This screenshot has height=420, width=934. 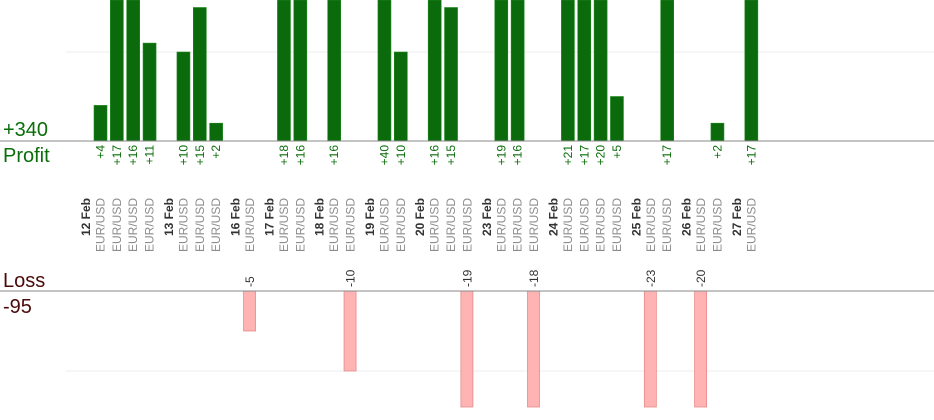 I want to click on loss-value-label: -5, so click(x=250, y=281).